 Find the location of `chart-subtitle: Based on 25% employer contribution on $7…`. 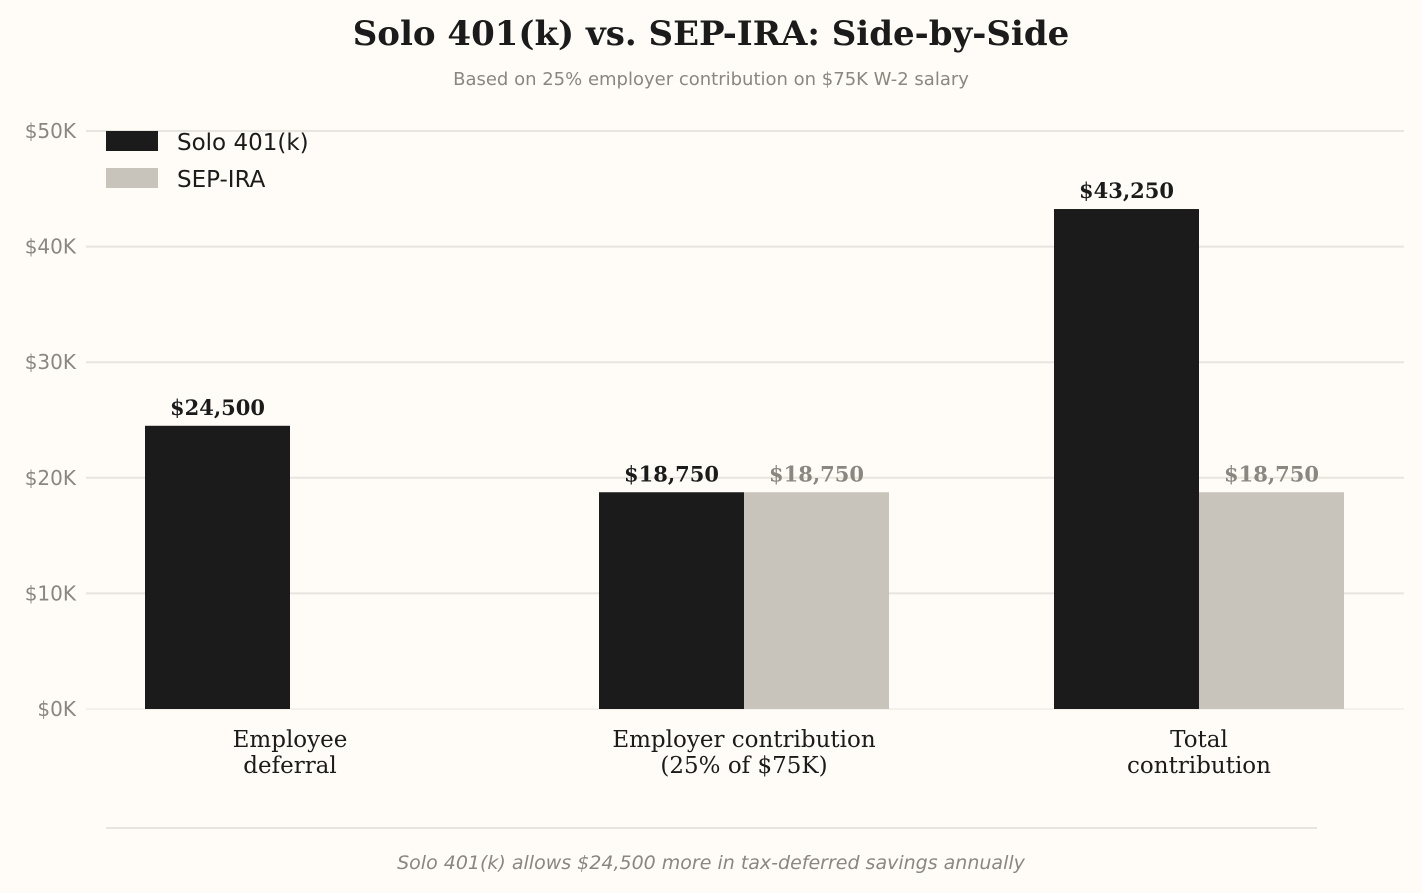

chart-subtitle: Based on 25% employer contribution on $7… is located at coordinates (711, 79).